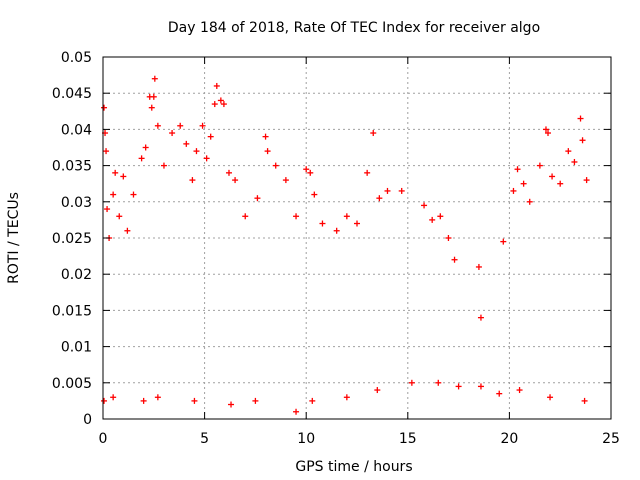  I want to click on x-tick-label: 15, so click(408, 439).